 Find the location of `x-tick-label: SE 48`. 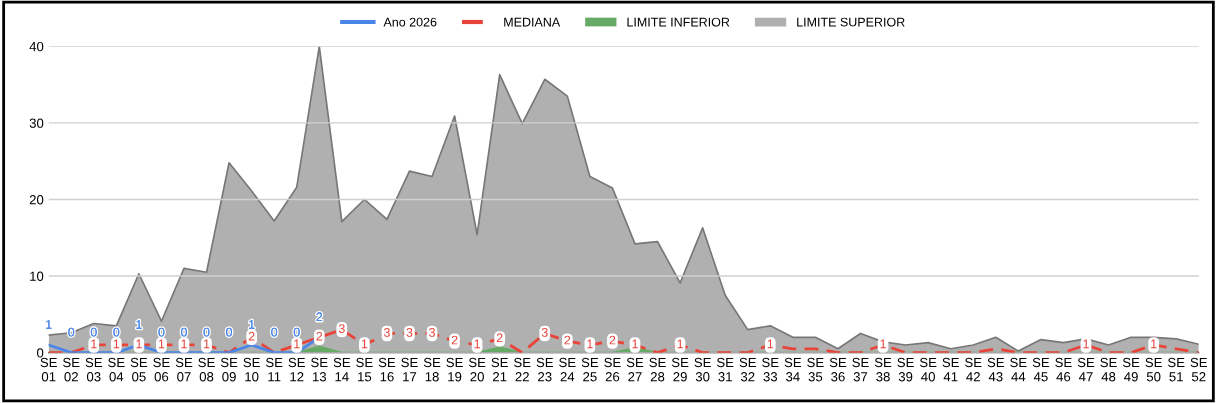

x-tick-label: SE 48 is located at coordinates (1108, 369).